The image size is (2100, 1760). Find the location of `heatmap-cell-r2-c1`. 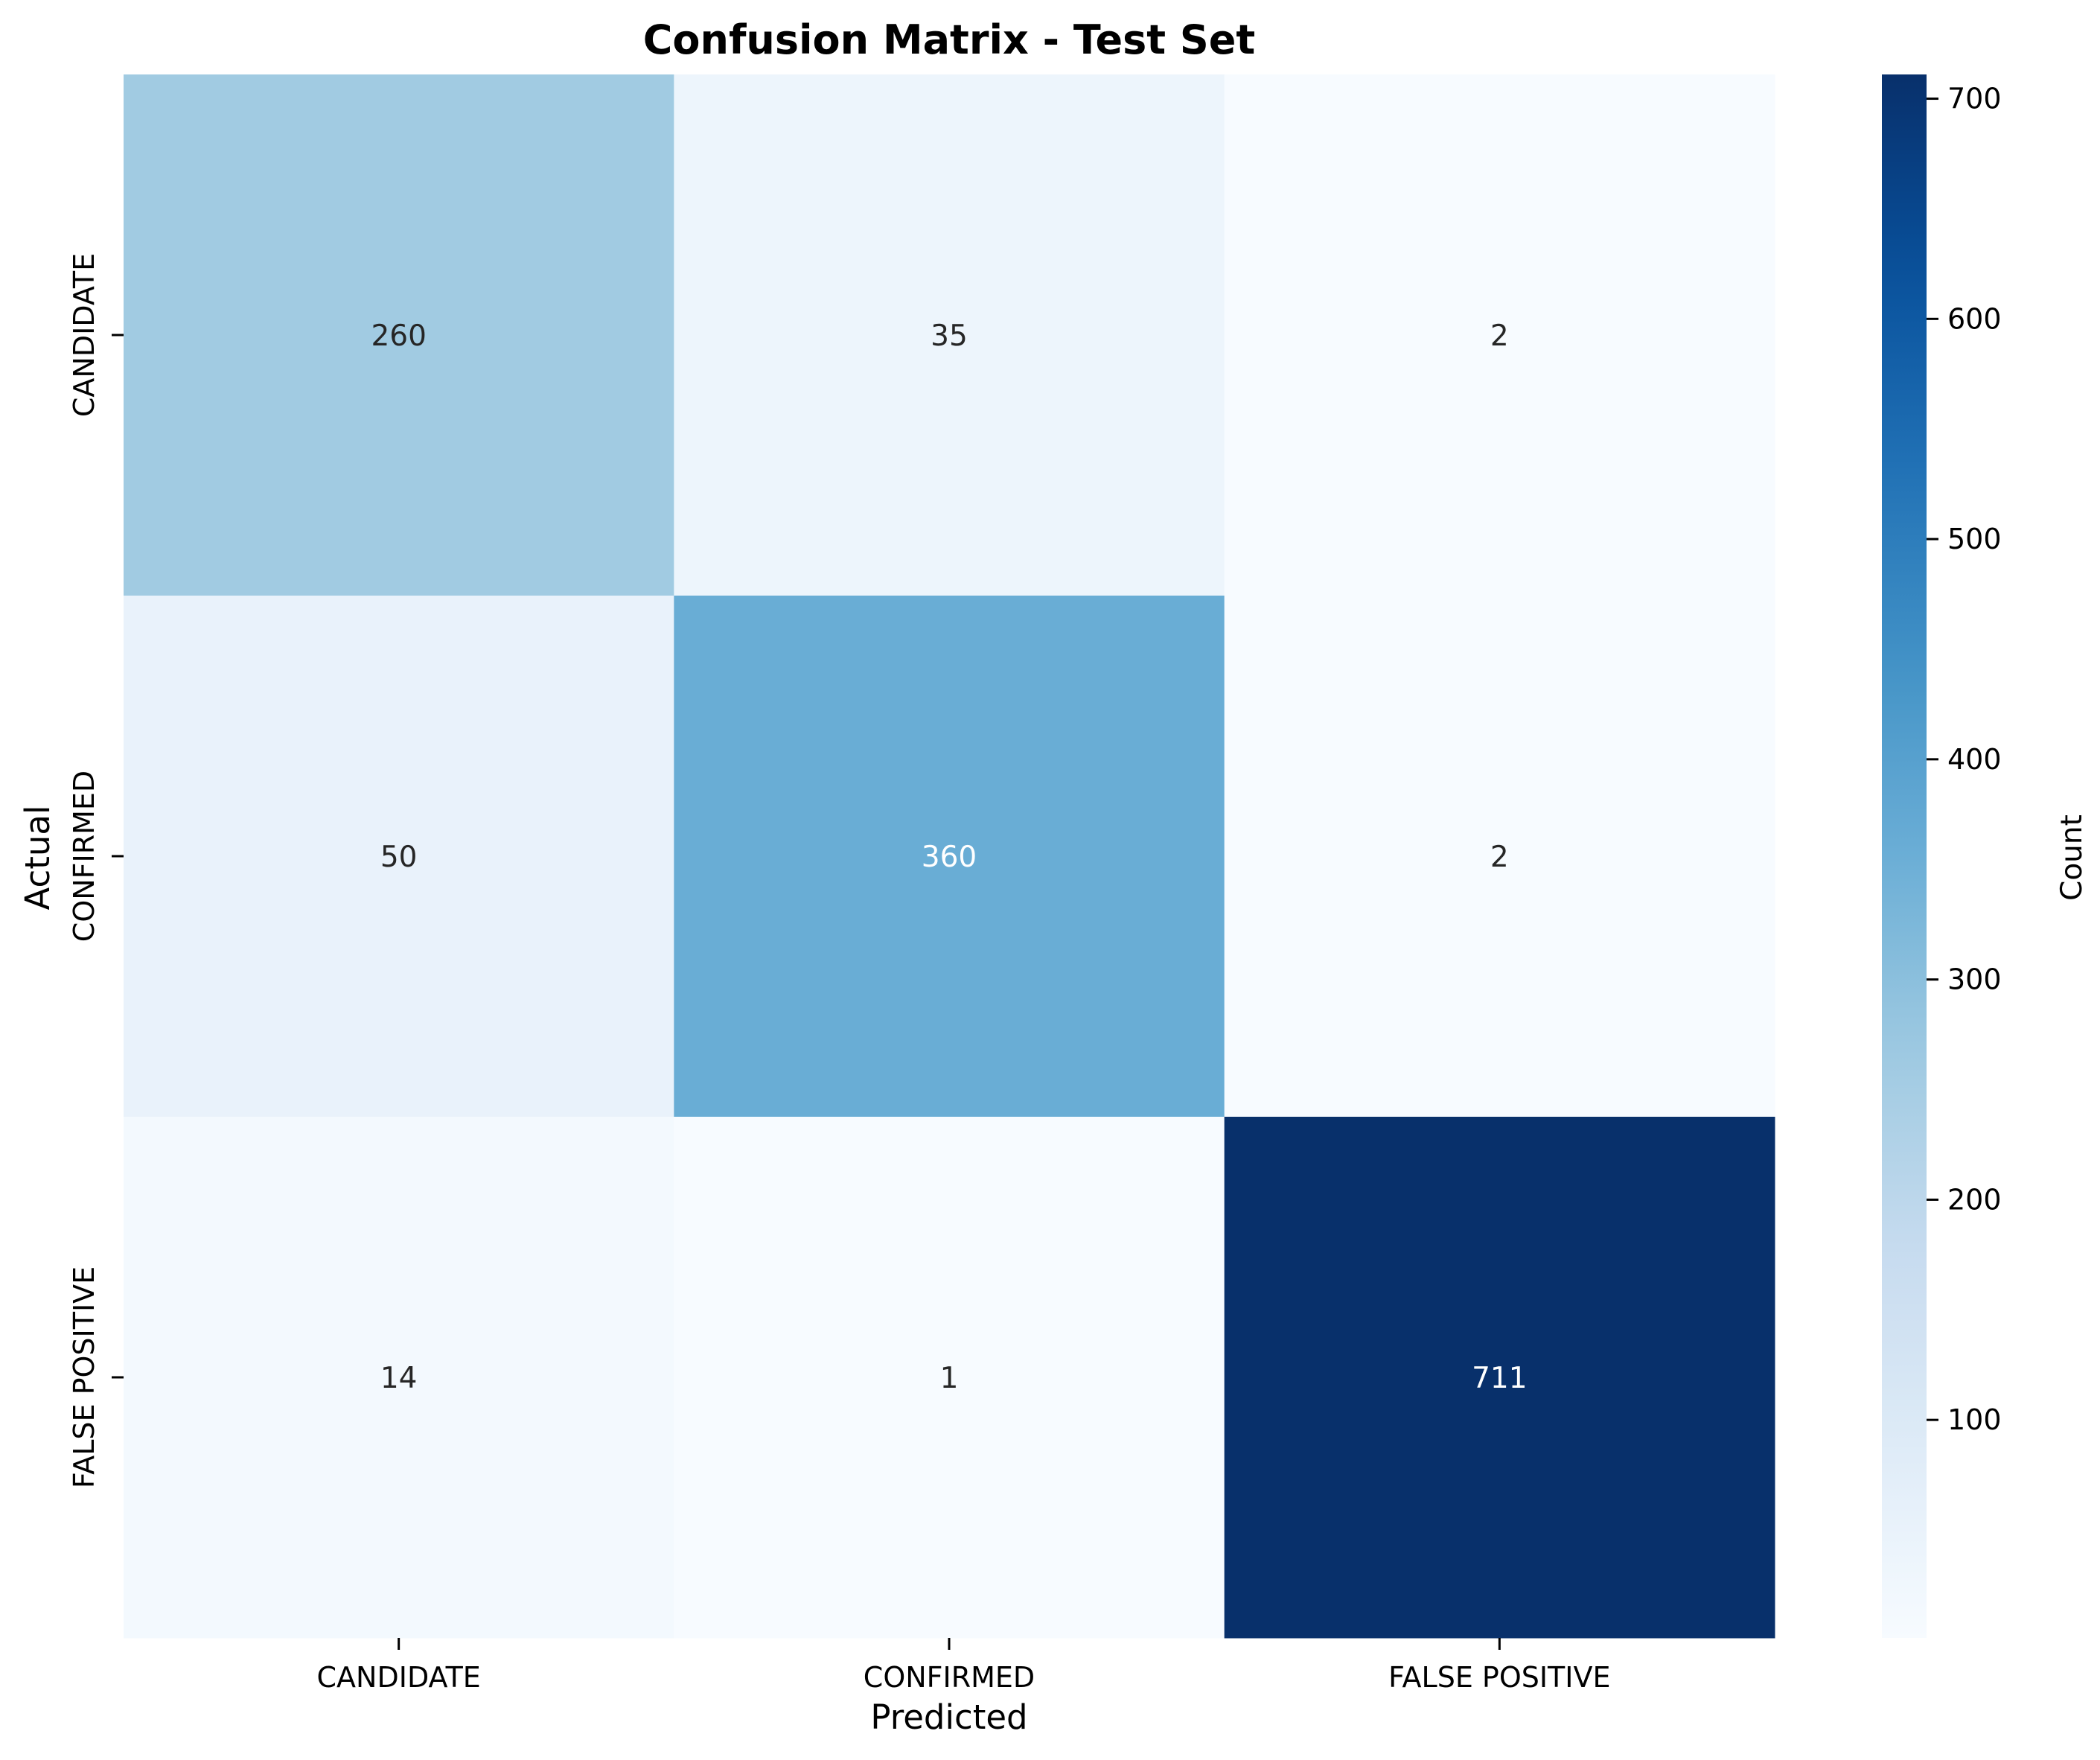

heatmap-cell-r2-c1 is located at coordinates (949, 1378).